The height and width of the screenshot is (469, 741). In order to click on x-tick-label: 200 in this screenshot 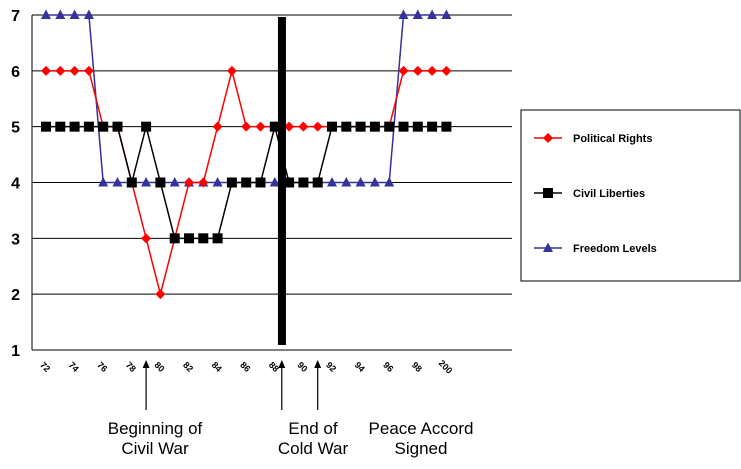, I will do `click(446, 367)`.